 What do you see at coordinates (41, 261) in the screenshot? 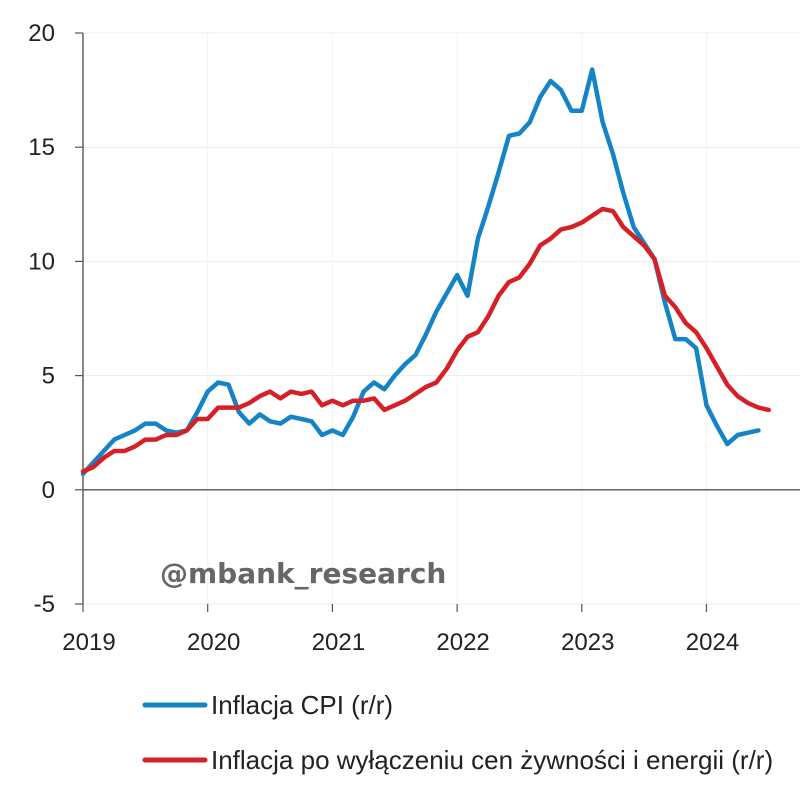
I see `y-tick-label: 10` at bounding box center [41, 261].